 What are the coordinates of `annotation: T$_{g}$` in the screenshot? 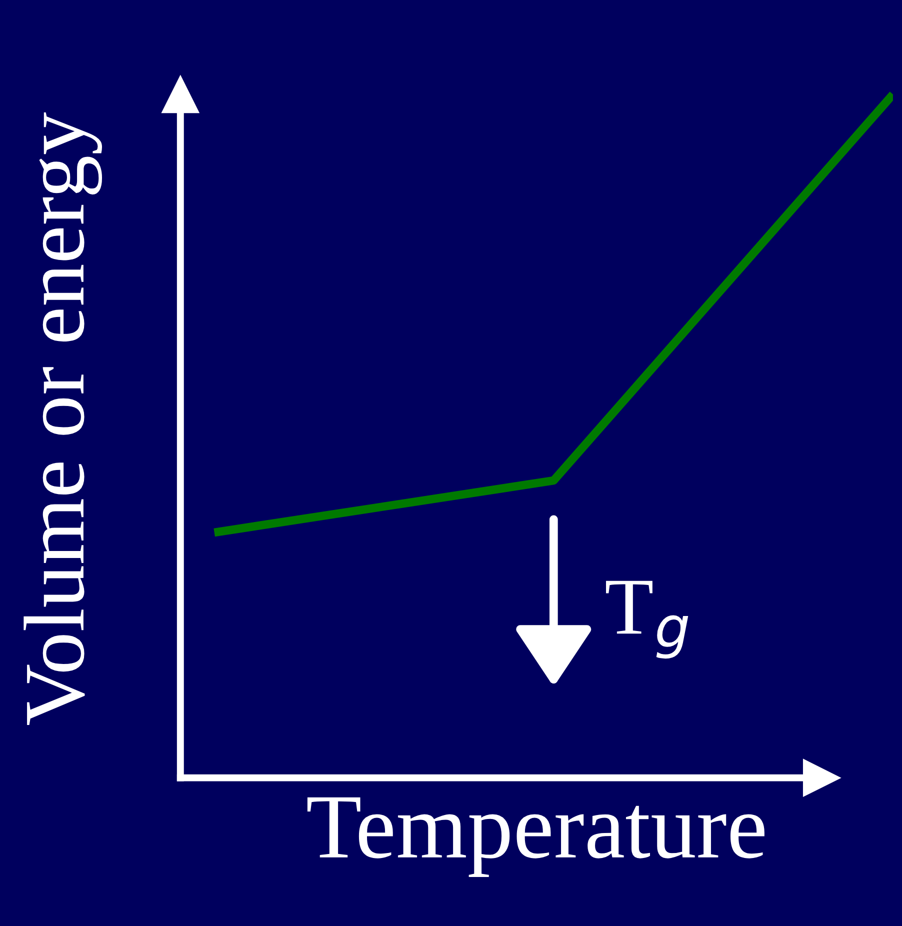 It's located at (647, 619).